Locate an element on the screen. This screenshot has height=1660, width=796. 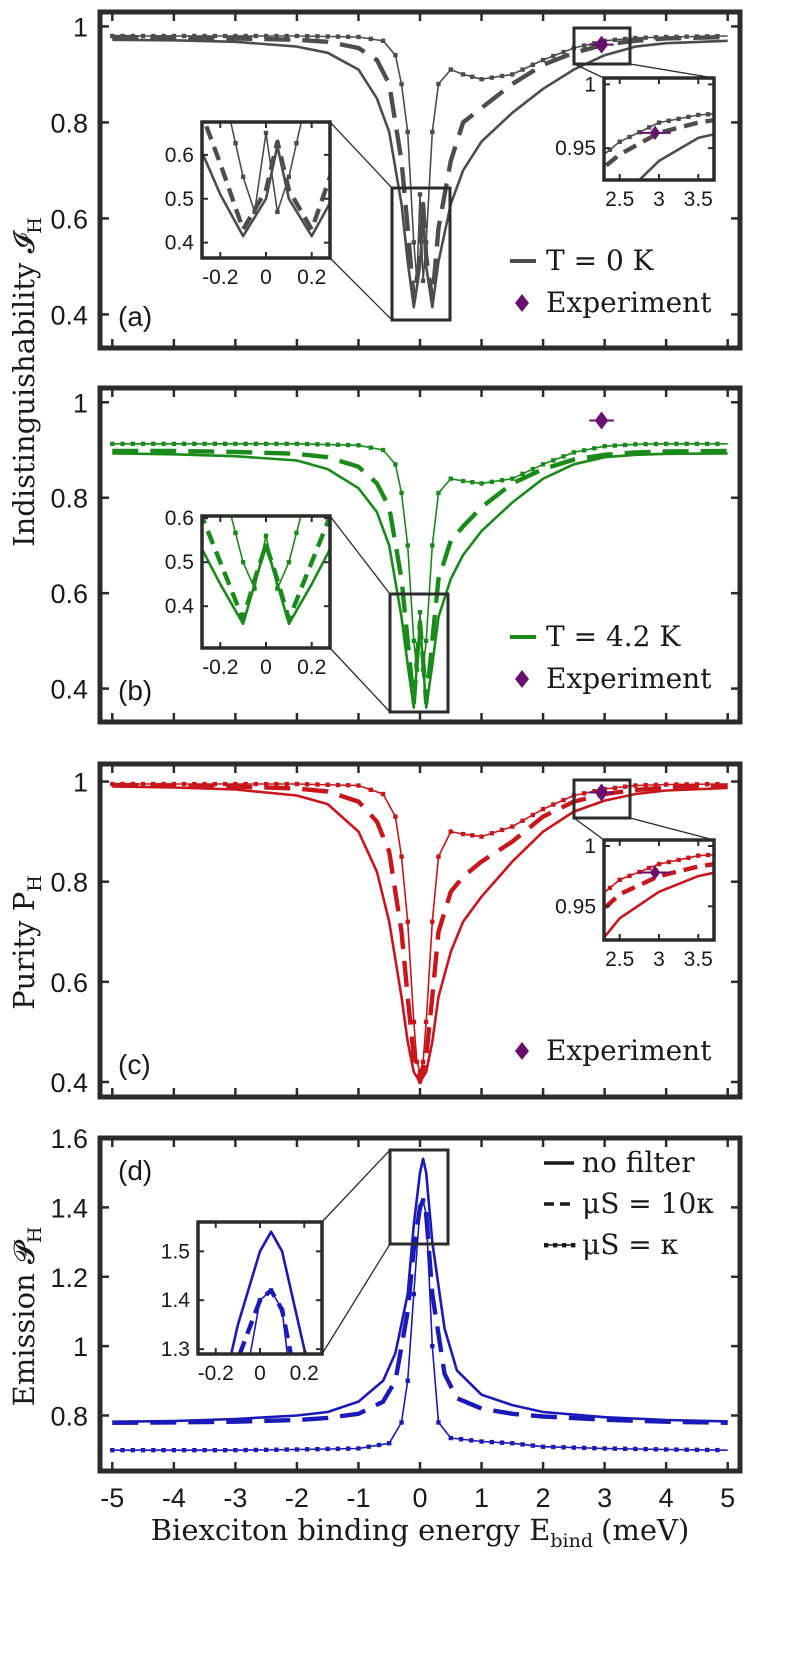
experiment-point-c is located at coordinates (601, 792).